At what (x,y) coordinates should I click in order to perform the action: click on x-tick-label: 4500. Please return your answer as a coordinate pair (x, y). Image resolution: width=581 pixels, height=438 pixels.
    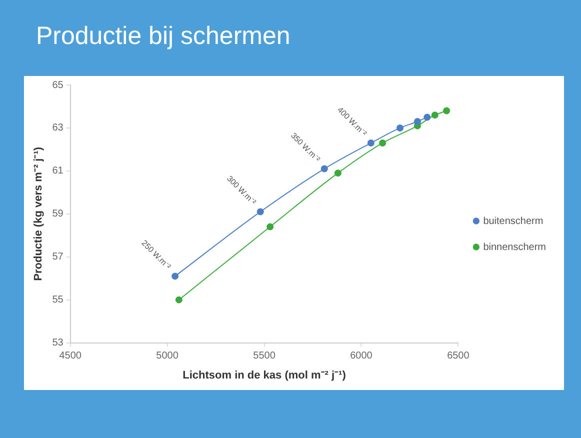
    Looking at the image, I should click on (70, 356).